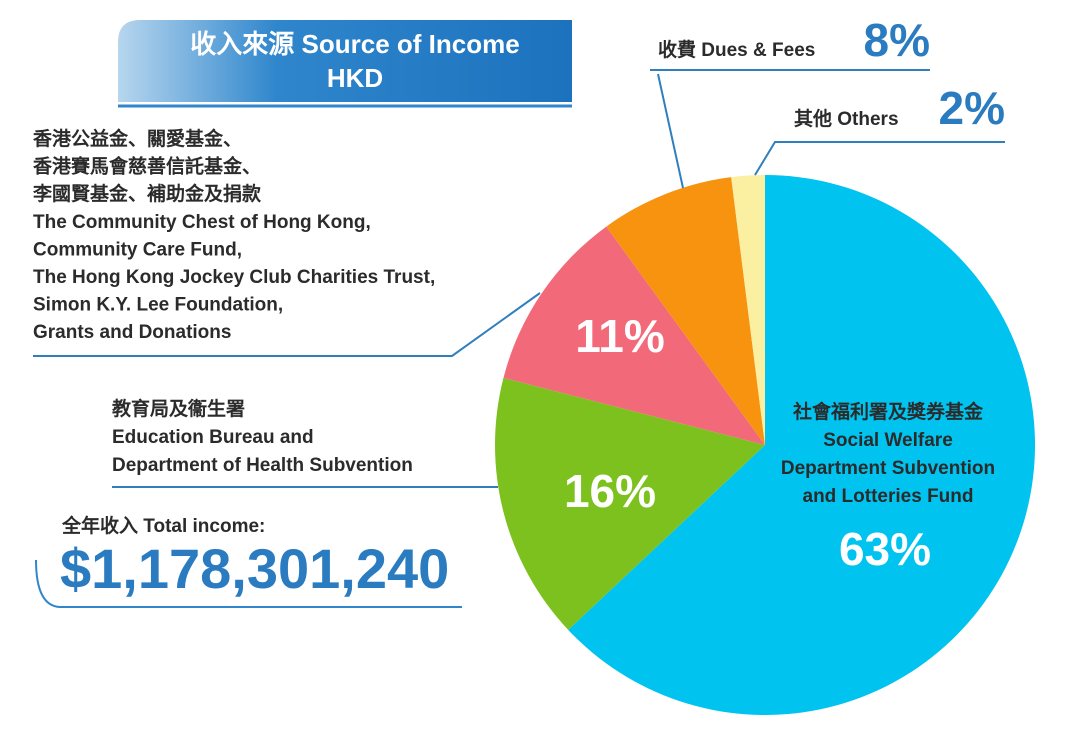 Image resolution: width=1069 pixels, height=734 pixels. I want to click on total-amount: $1,178,301,240, so click(254, 568).